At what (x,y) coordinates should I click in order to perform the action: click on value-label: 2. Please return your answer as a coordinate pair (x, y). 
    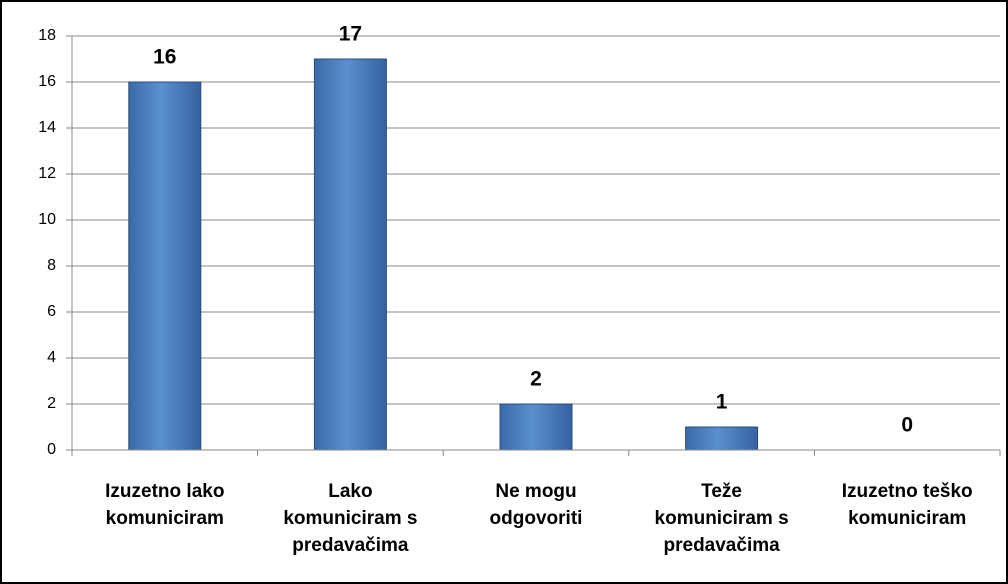
    Looking at the image, I should click on (536, 379).